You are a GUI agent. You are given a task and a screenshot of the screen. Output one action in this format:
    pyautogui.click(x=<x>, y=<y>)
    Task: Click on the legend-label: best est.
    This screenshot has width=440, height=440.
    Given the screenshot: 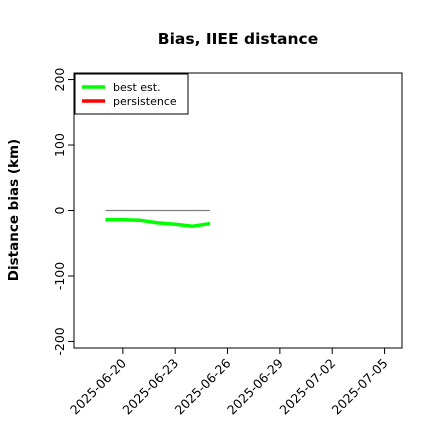 What is the action you would take?
    pyautogui.click(x=137, y=87)
    